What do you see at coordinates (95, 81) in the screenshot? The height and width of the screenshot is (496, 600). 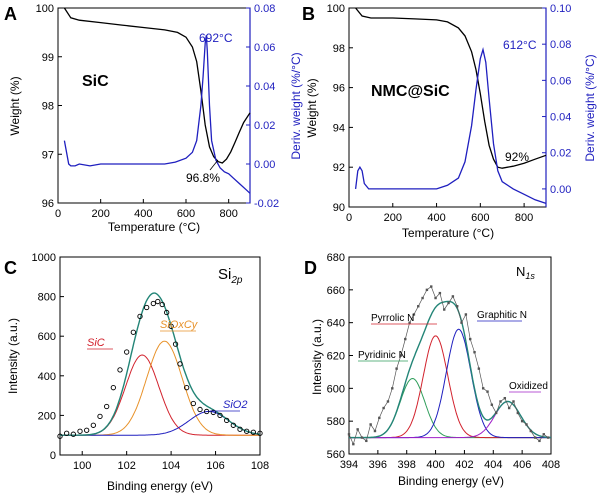 I see `panel-a-title: SiC` at bounding box center [95, 81].